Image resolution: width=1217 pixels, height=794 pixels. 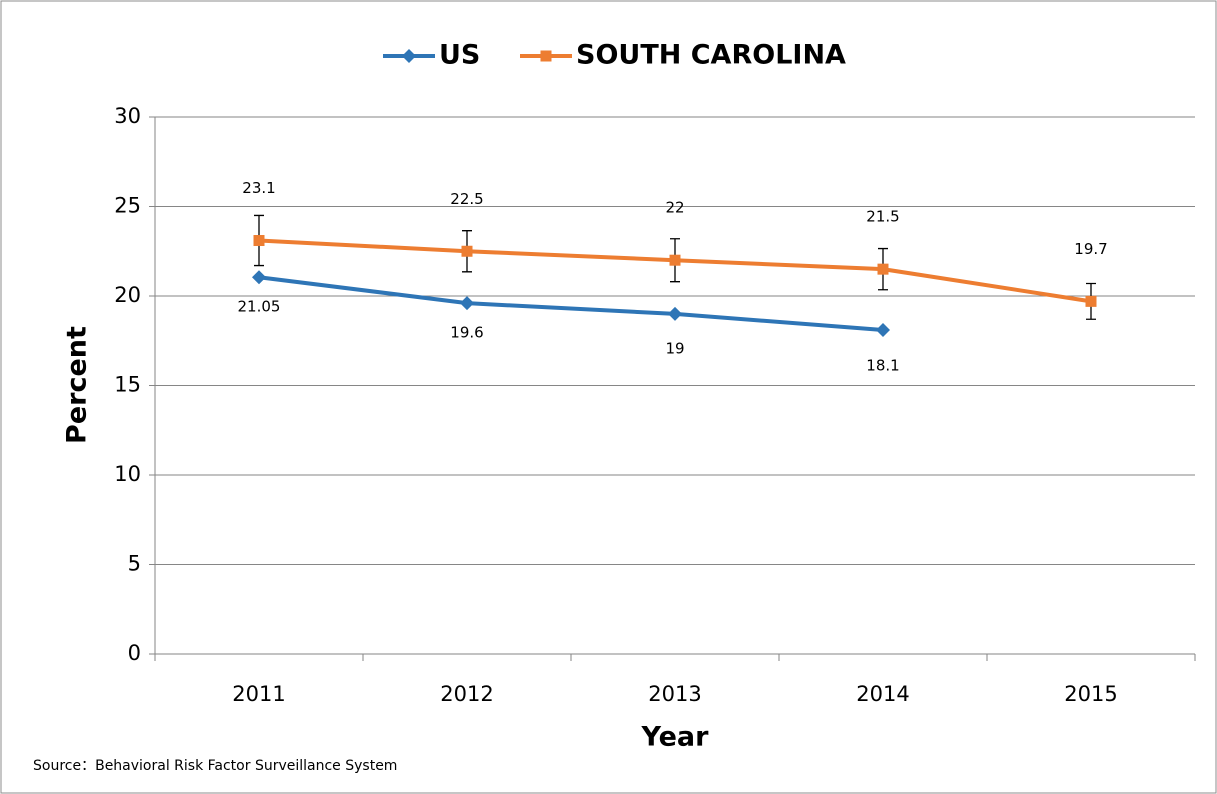 What do you see at coordinates (258, 188) in the screenshot?
I see `data-label: 23.1` at bounding box center [258, 188].